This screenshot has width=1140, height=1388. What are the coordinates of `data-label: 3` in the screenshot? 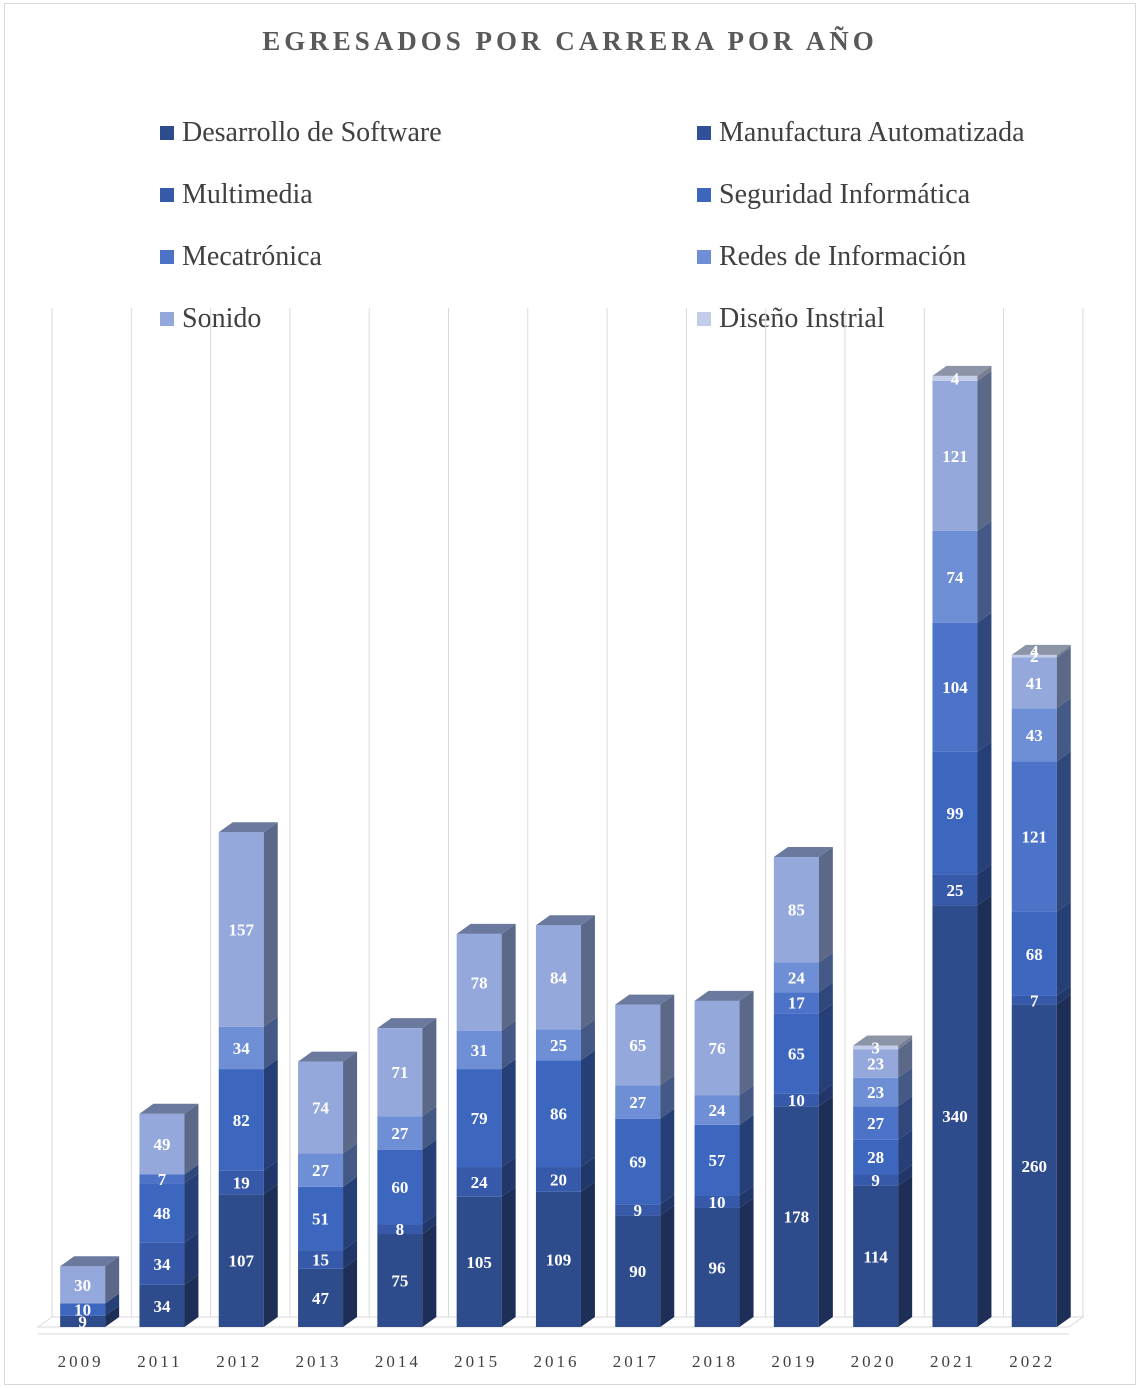 It's located at (875, 1047).